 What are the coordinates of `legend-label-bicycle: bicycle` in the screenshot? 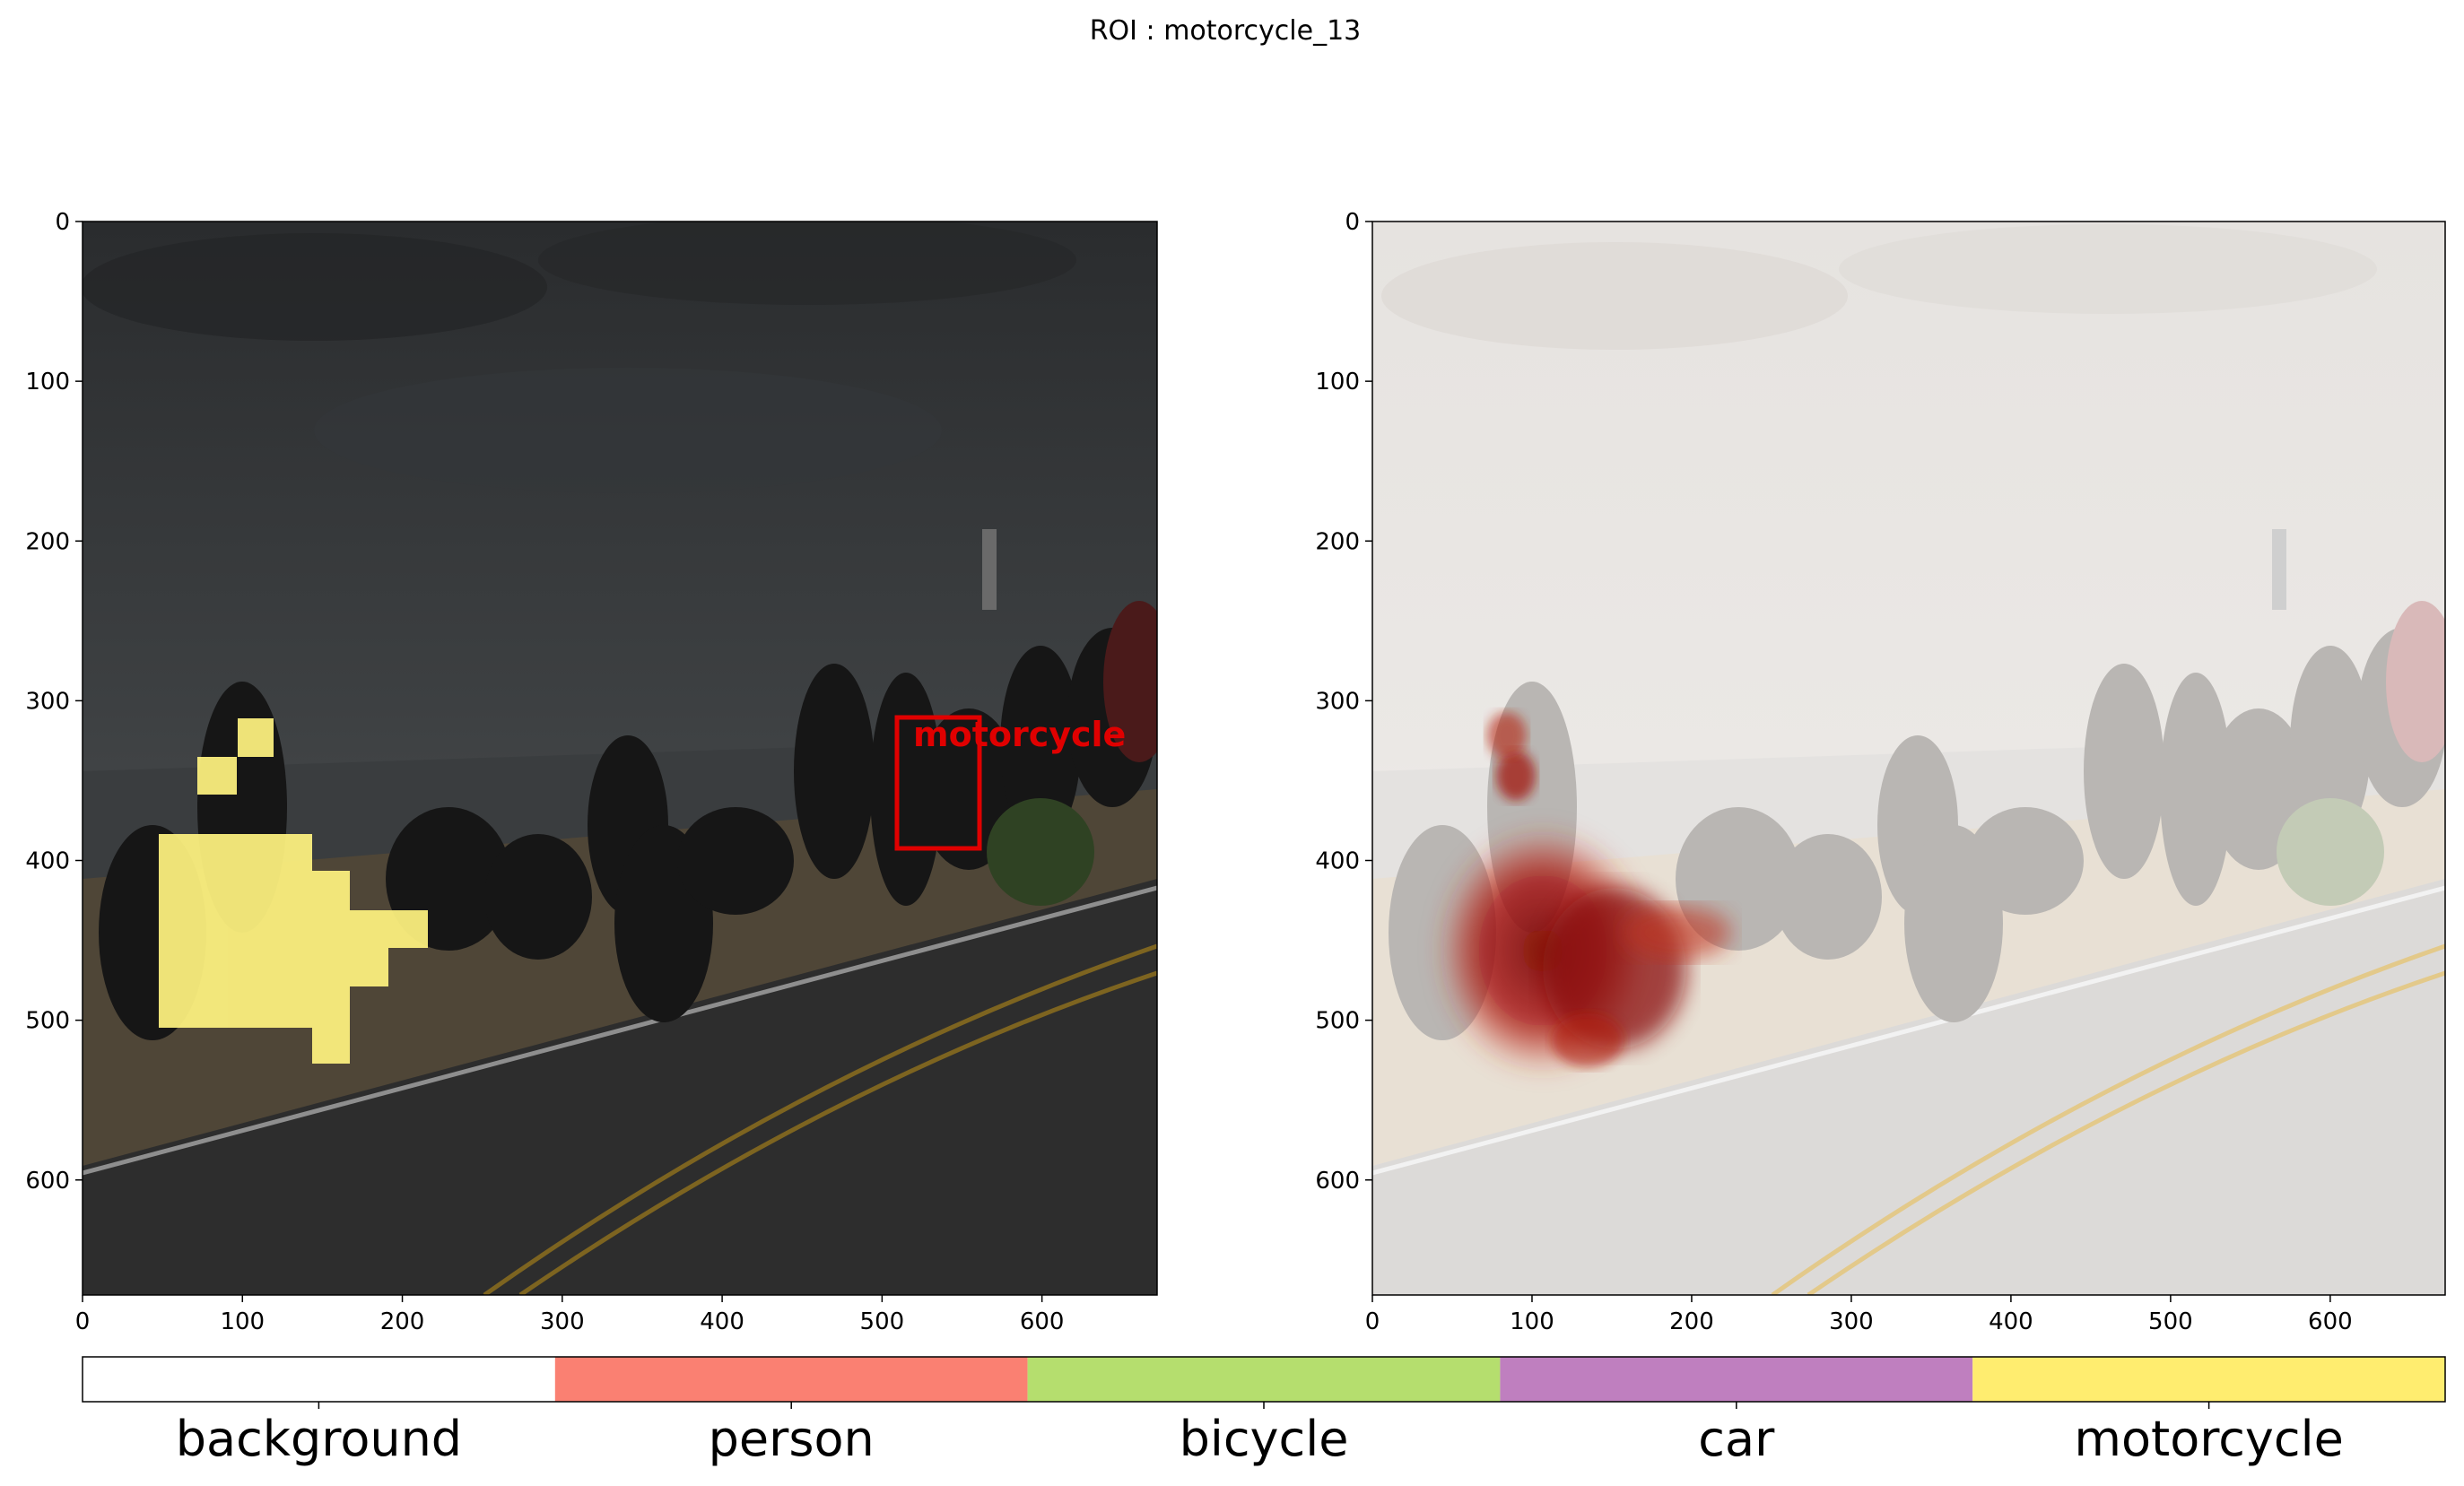 It's located at (1264, 1439).